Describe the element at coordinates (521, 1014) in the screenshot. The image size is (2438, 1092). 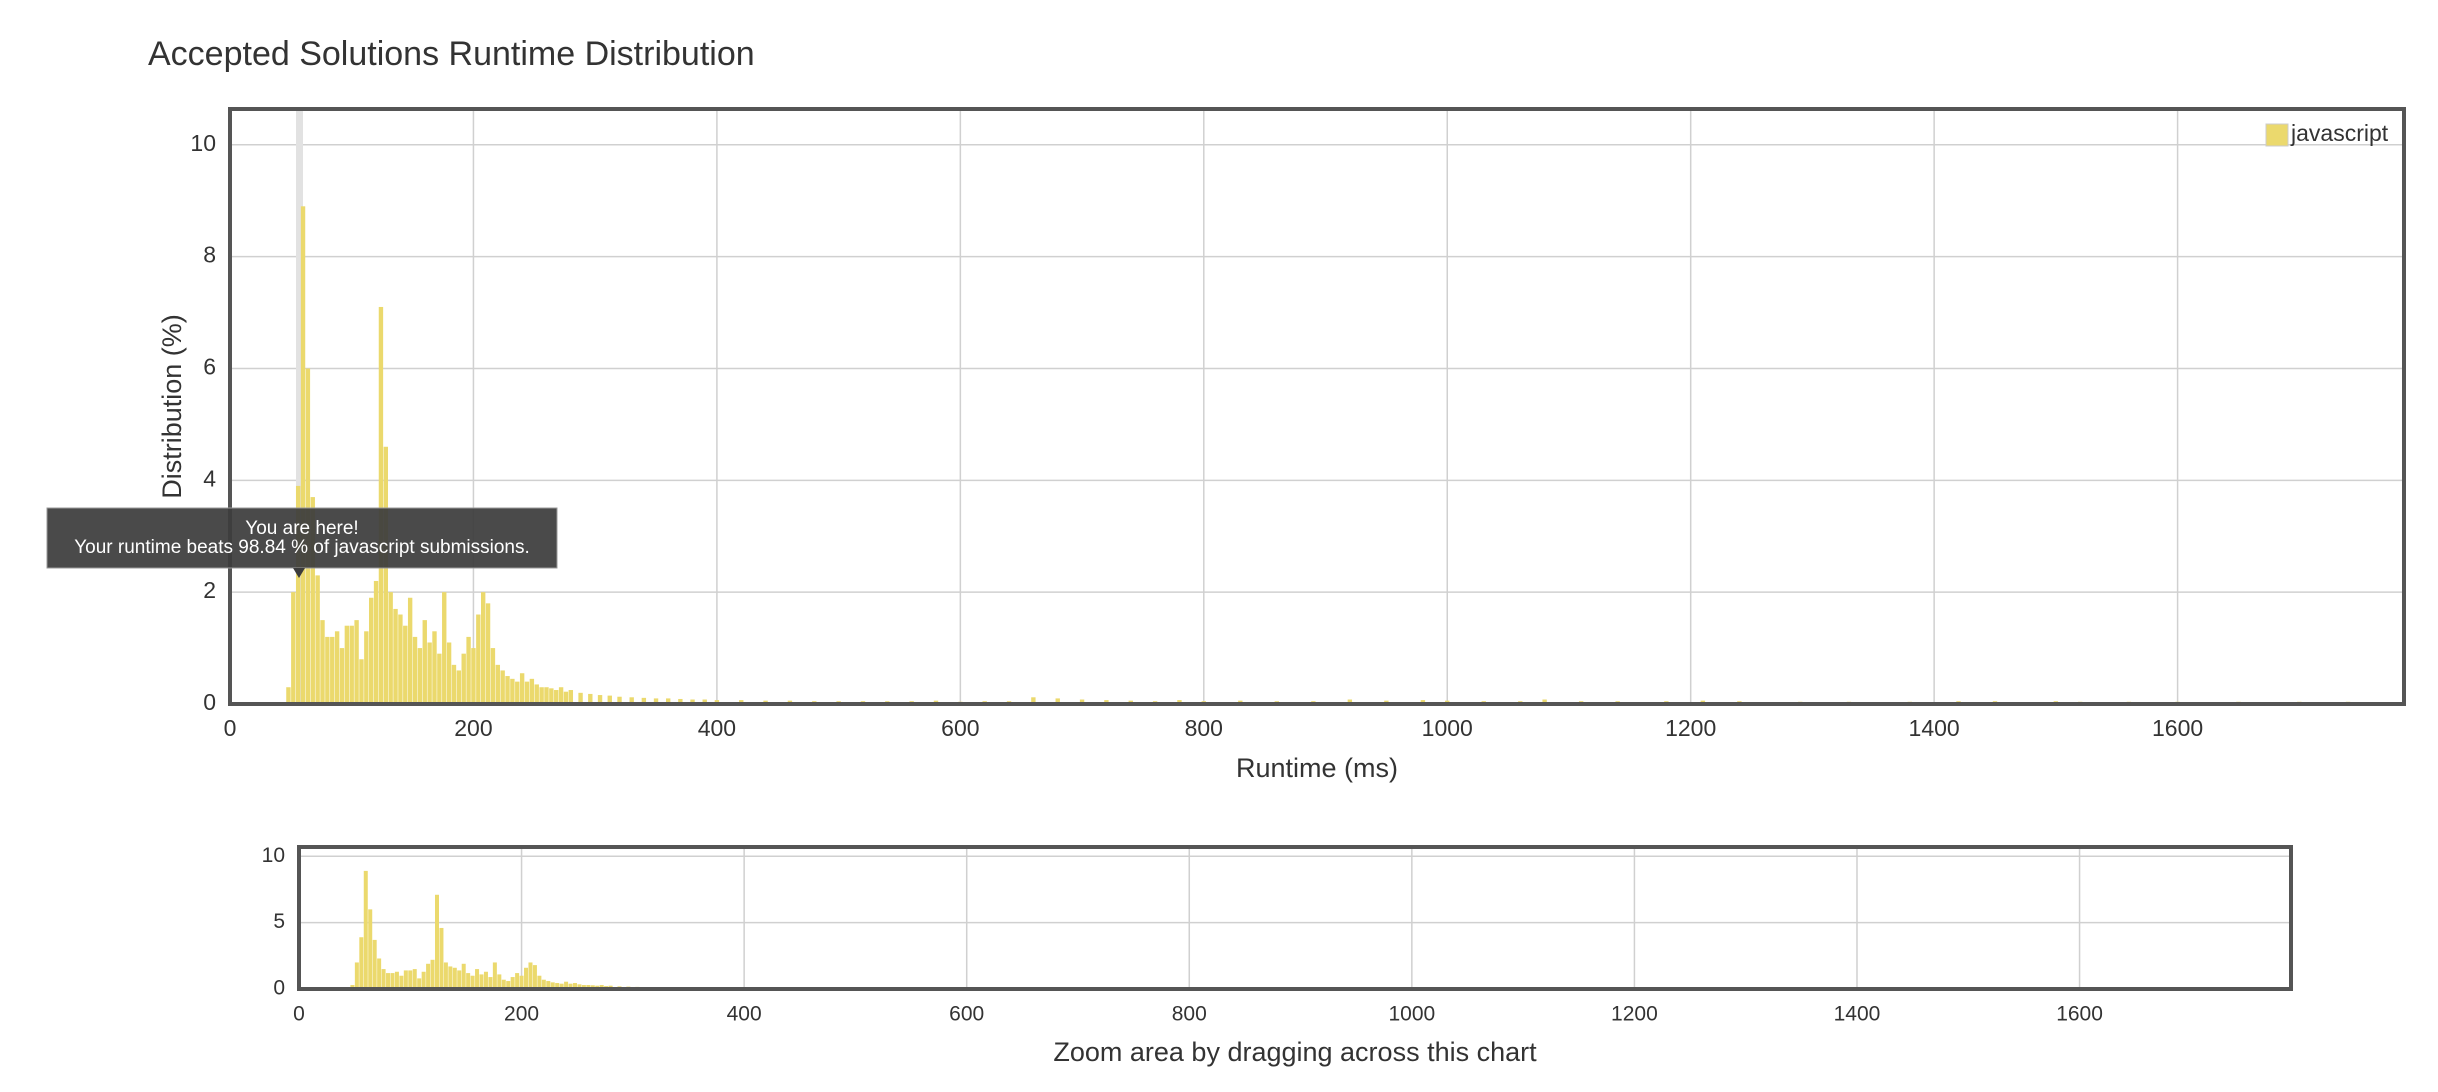
I see `x-tick-label: 200` at that location.